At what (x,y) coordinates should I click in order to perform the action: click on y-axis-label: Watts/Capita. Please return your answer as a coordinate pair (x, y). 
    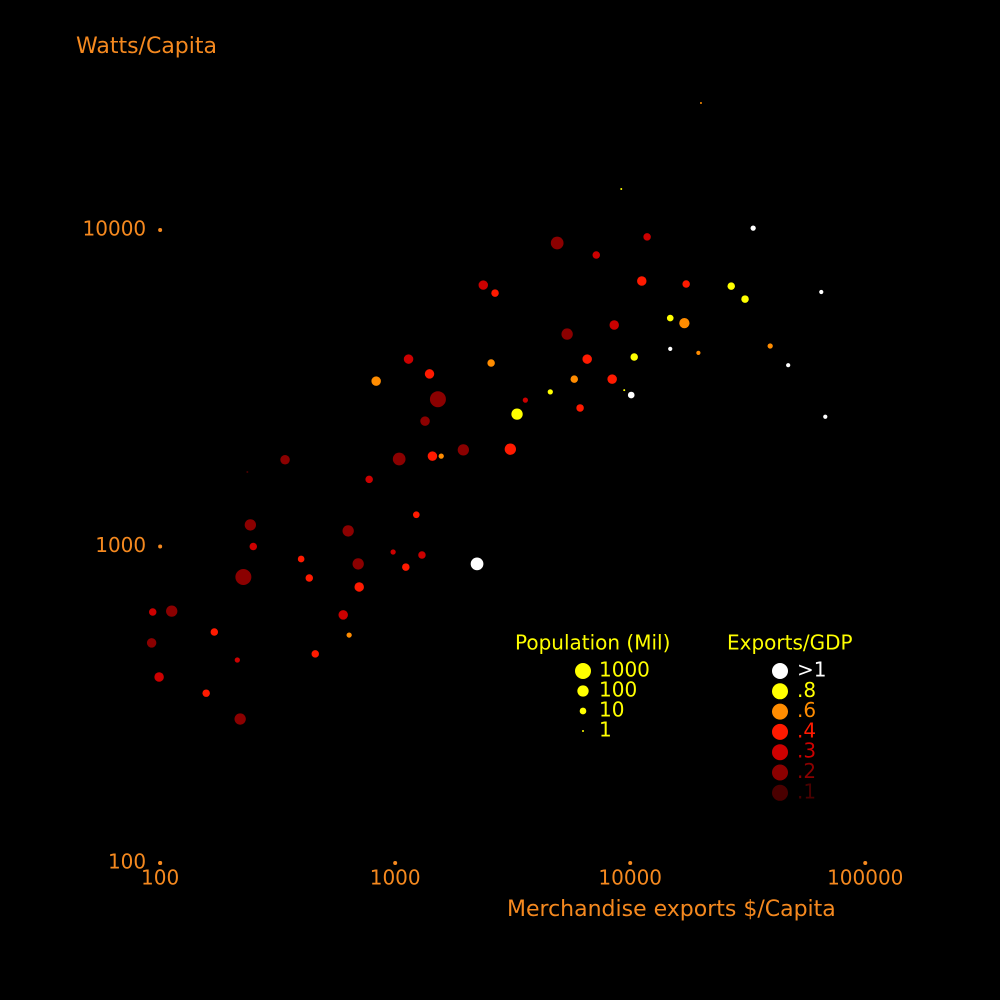
    Looking at the image, I should click on (146, 46).